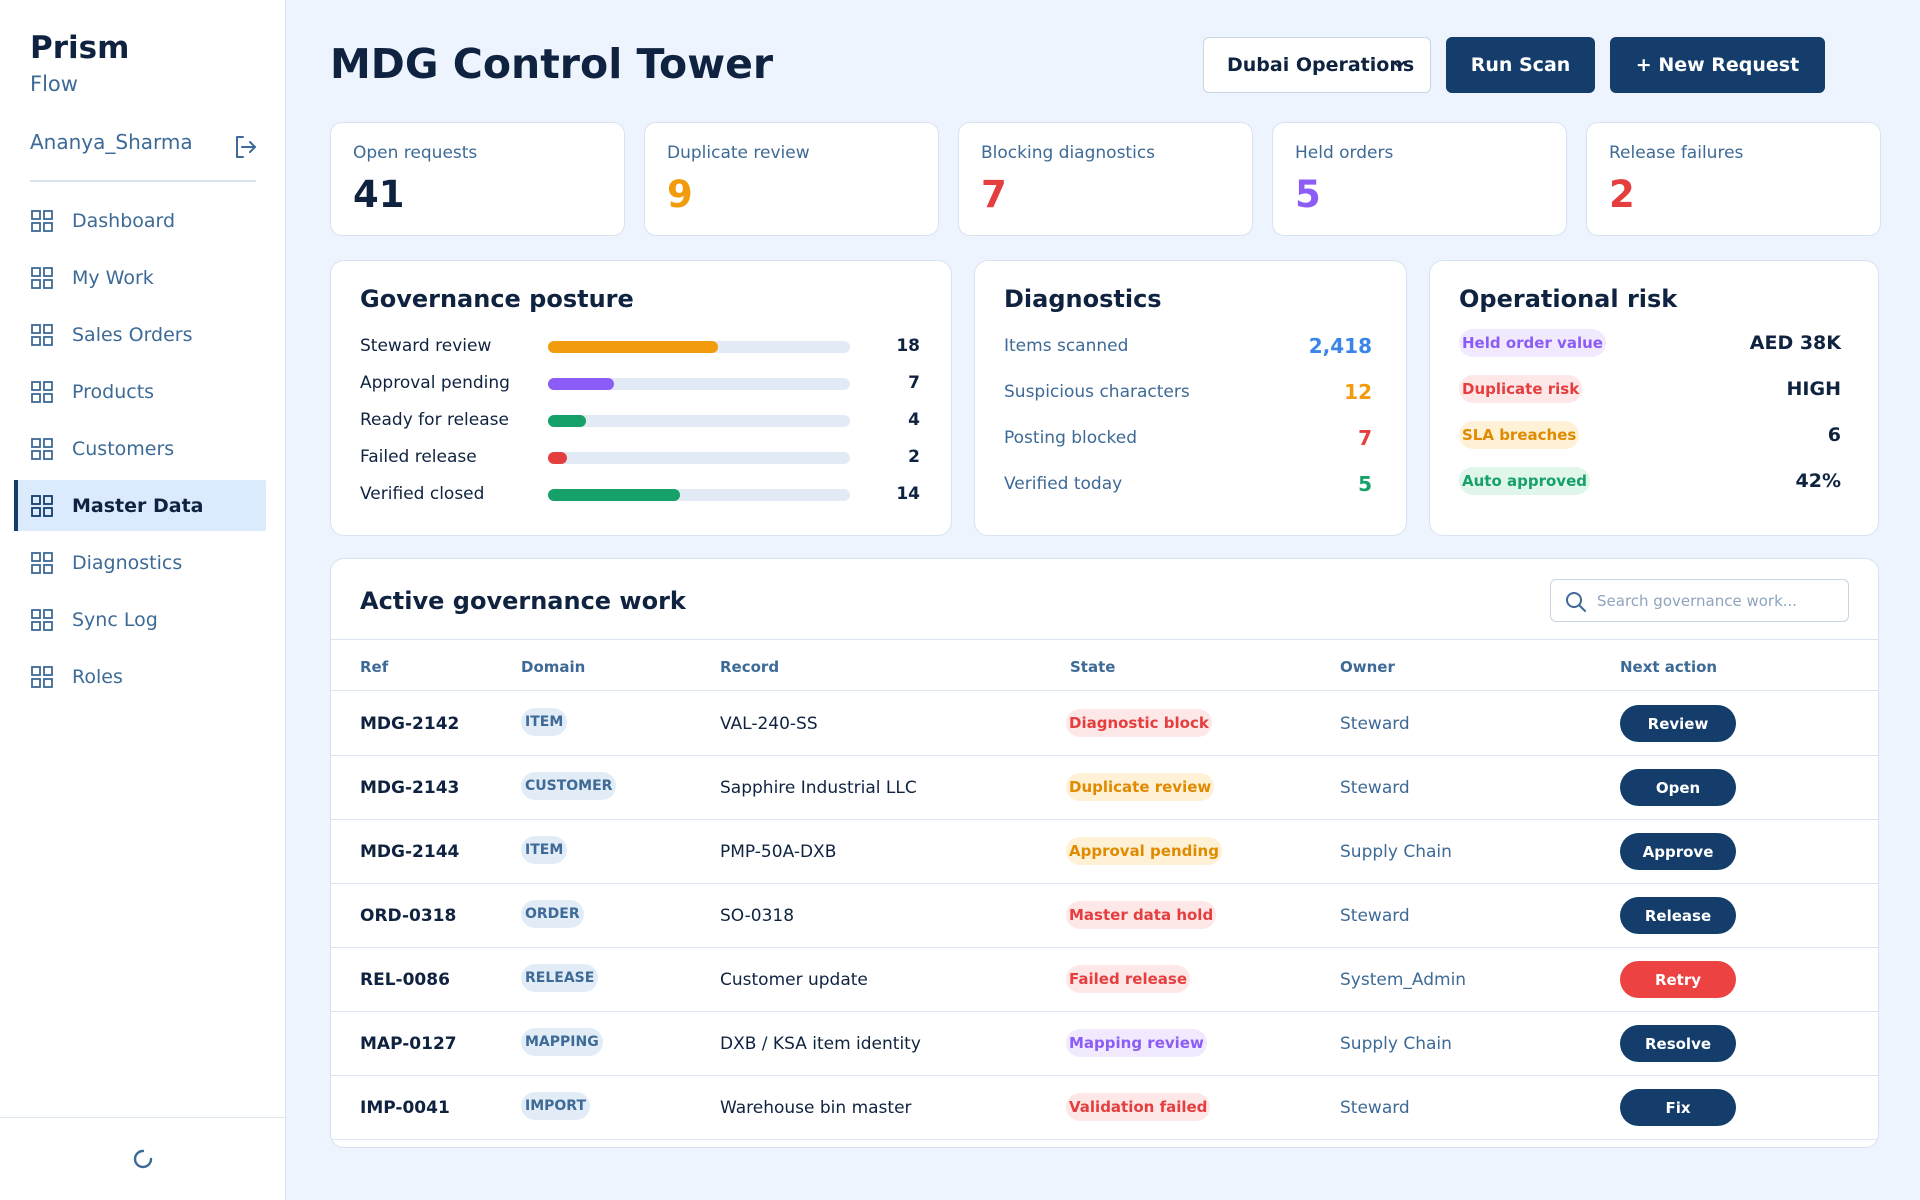 This screenshot has width=1920, height=1200. Describe the element at coordinates (1650, 343) in the screenshot. I see `risk-row: Held order value AED 38K` at that location.